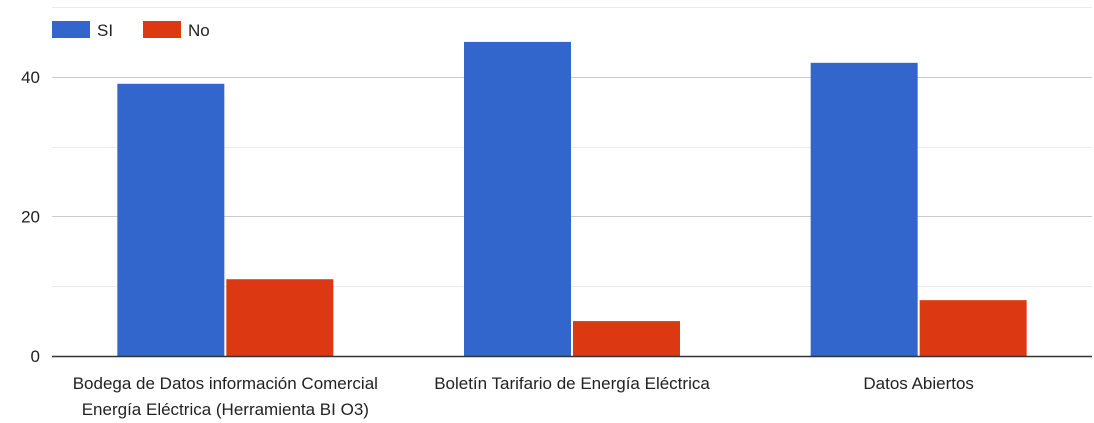  What do you see at coordinates (35, 356) in the screenshot?
I see `y-tick-label: 0` at bounding box center [35, 356].